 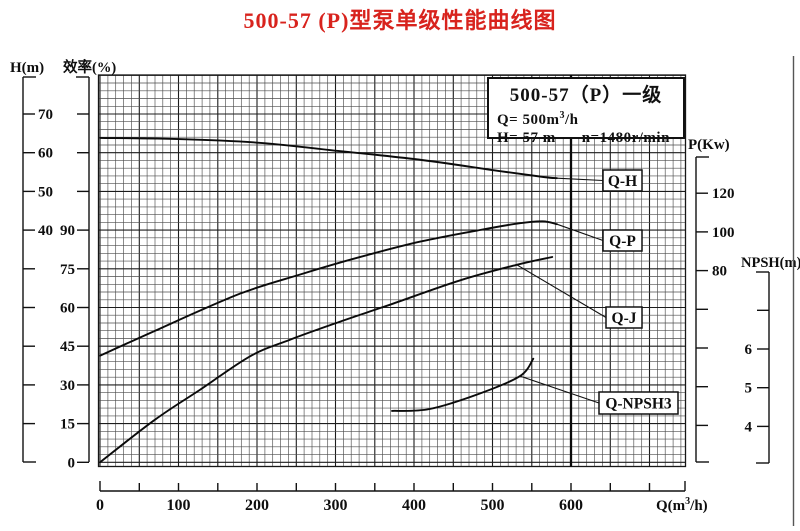 I want to click on spec-model: 500-57（P）一级, so click(x=586, y=95).